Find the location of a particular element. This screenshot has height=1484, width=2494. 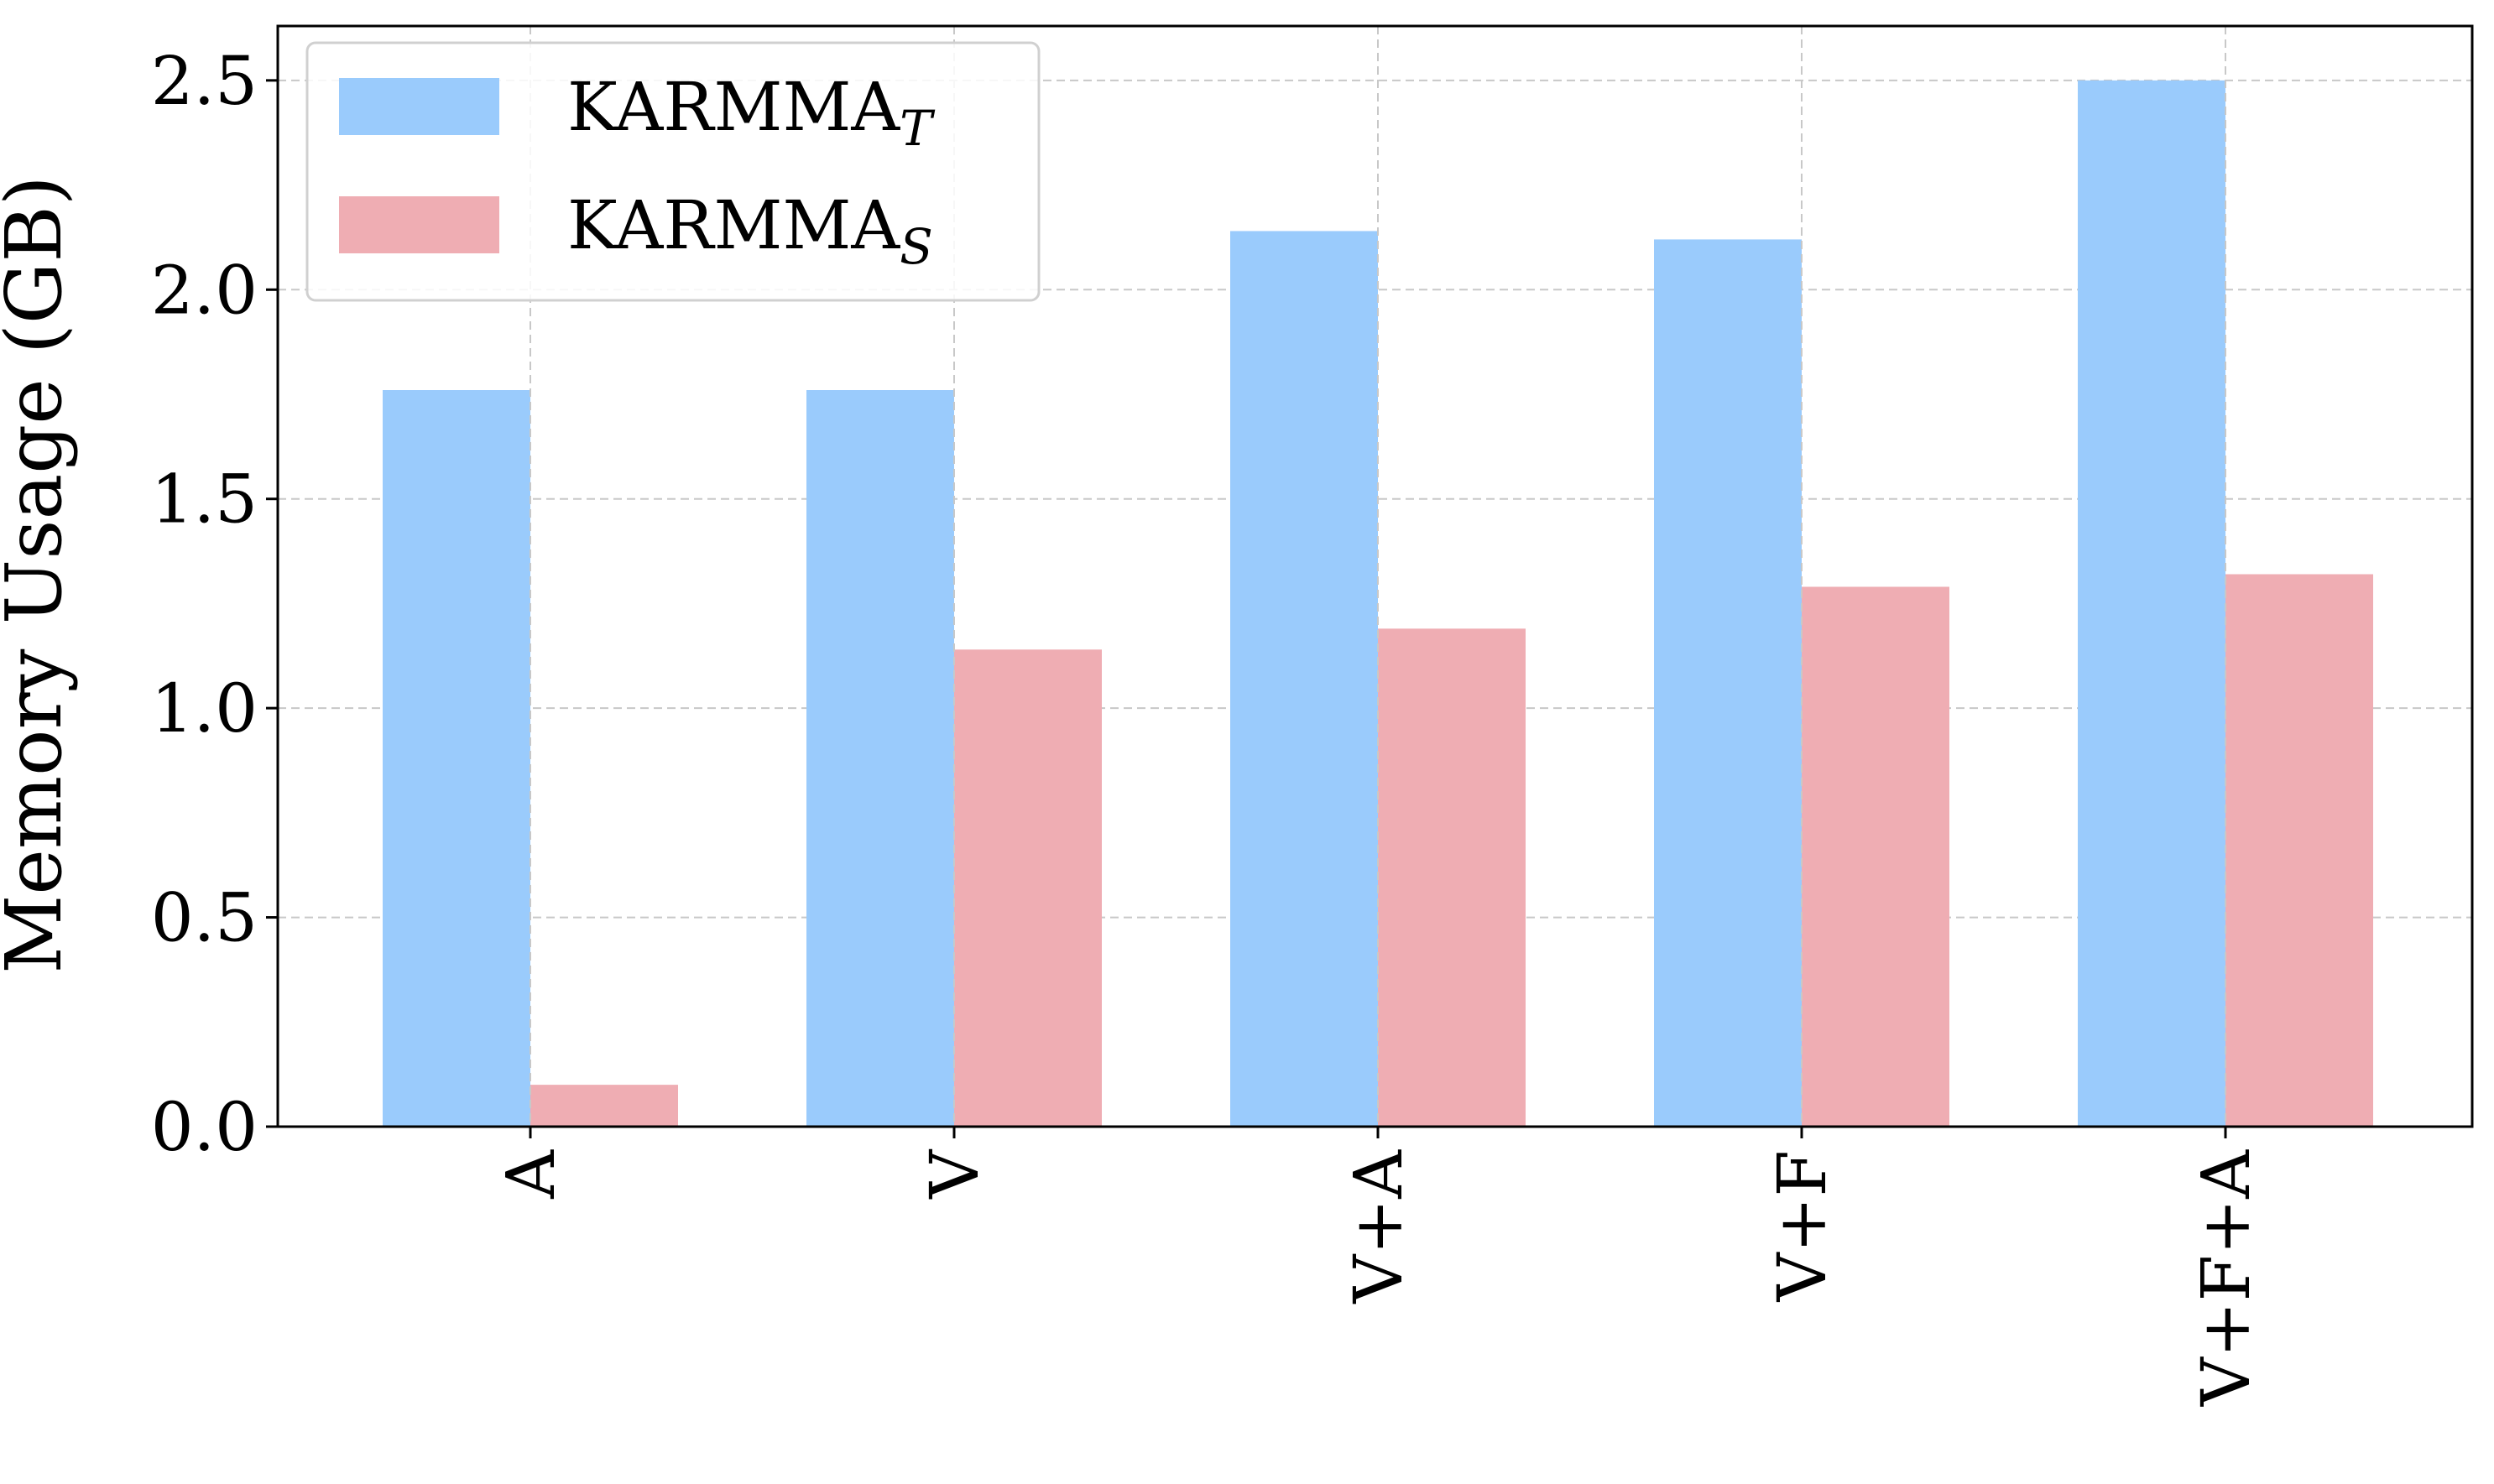

x-tick-label: V is located at coordinates (955, 1174).